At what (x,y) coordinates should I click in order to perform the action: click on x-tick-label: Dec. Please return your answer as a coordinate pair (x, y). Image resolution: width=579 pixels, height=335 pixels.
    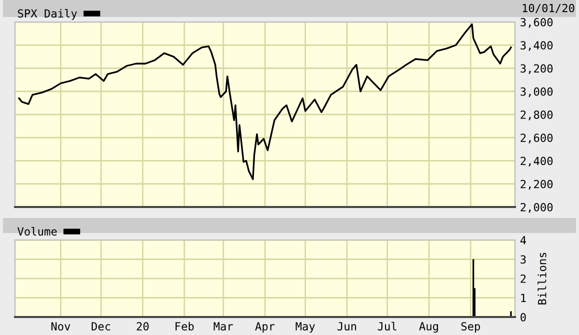
    Looking at the image, I should click on (101, 326).